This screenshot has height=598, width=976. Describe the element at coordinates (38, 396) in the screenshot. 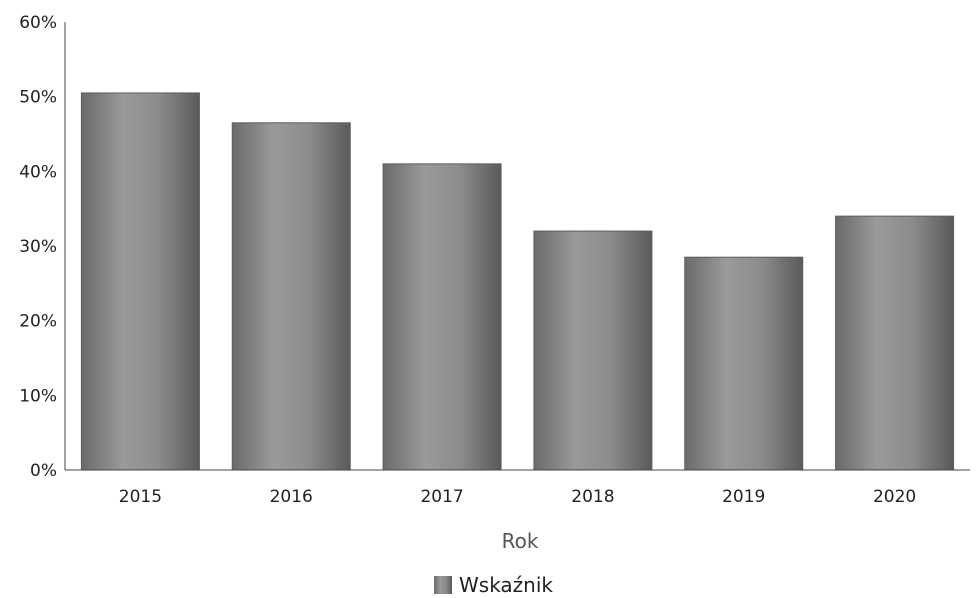

I see `y-tick-label: 10%` at that location.